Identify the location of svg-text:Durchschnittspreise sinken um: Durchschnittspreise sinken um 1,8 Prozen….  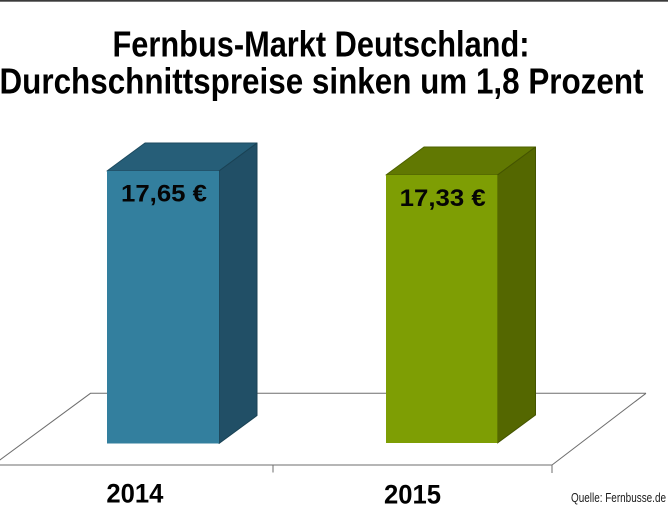
(322, 81).